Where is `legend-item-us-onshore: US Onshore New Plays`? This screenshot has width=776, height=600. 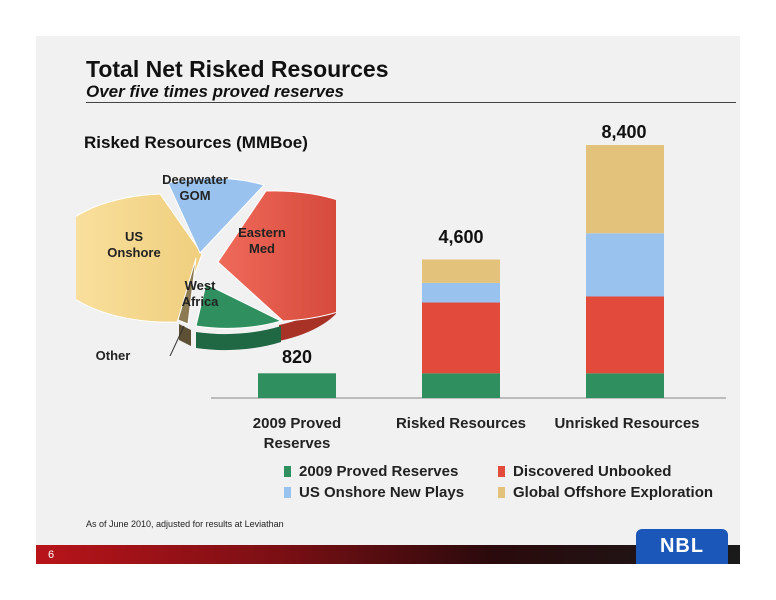 legend-item-us-onshore: US Onshore New Plays is located at coordinates (374, 492).